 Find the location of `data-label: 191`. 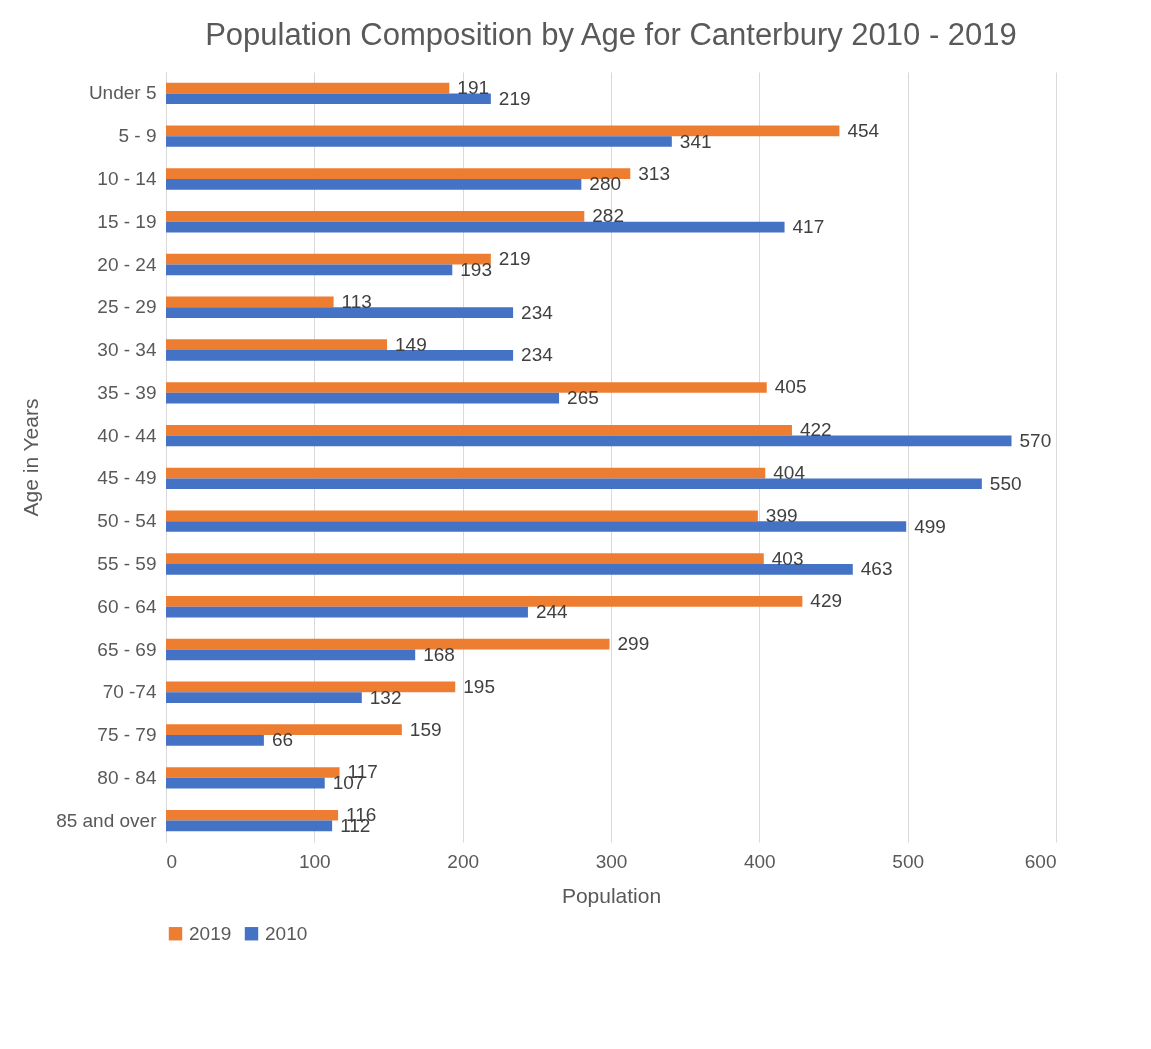

data-label: 191 is located at coordinates (473, 88).